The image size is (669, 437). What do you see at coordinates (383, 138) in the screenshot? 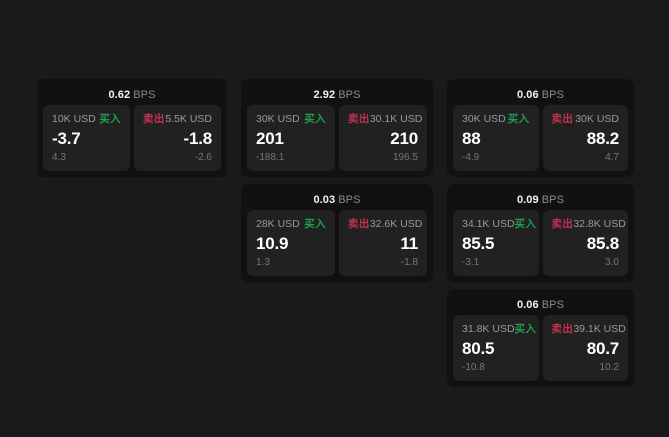
I see `ask-panel: 卖出 30.1K USD 210 196.5` at bounding box center [383, 138].